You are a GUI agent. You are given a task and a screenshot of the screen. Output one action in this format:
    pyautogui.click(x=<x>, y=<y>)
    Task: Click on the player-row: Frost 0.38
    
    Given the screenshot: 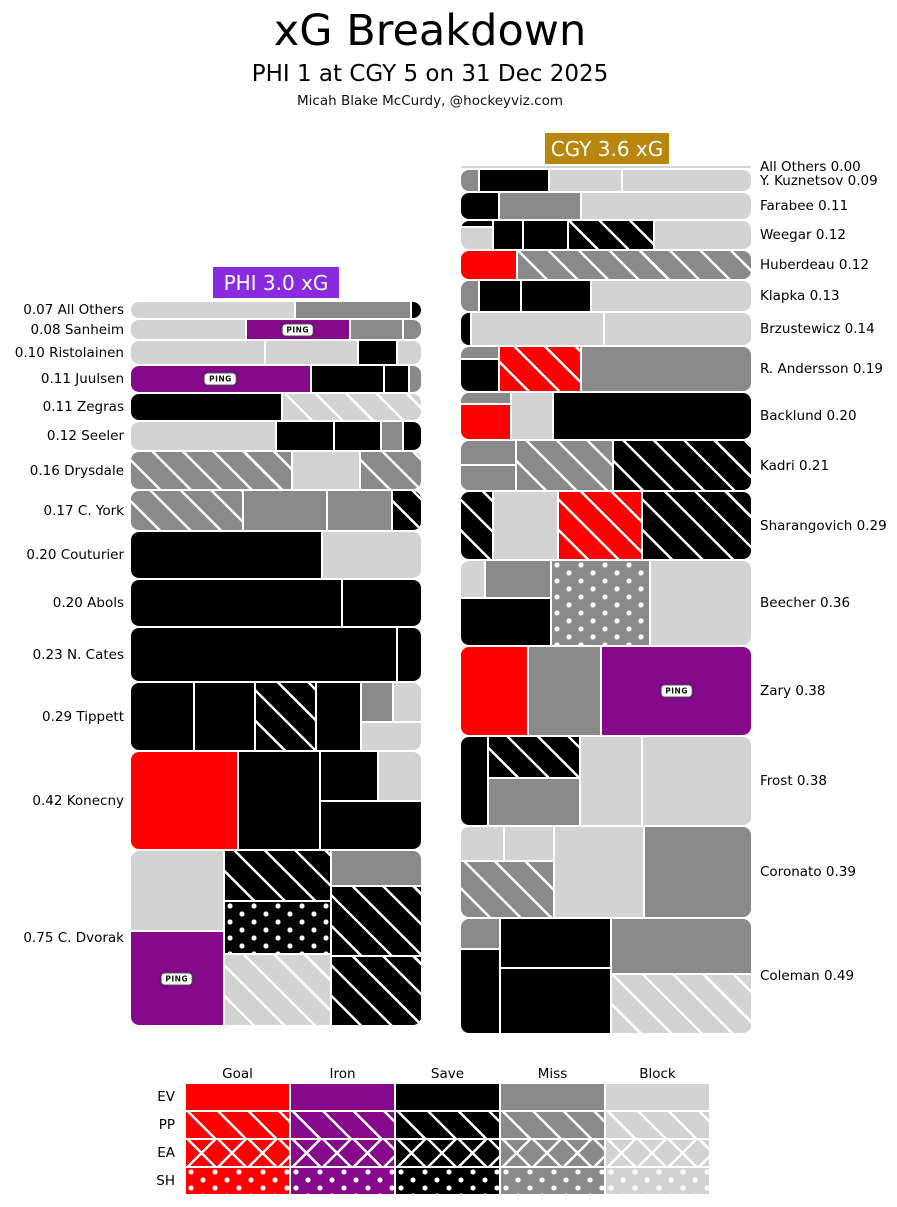 What is the action you would take?
    pyautogui.click(x=644, y=781)
    